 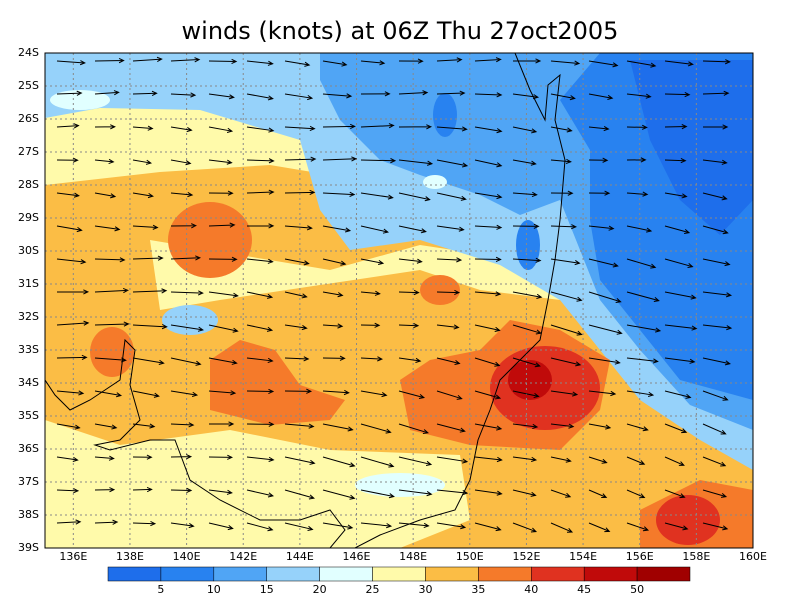 What do you see at coordinates (413, 556) in the screenshot?
I see `x-tick-label: 148E` at bounding box center [413, 556].